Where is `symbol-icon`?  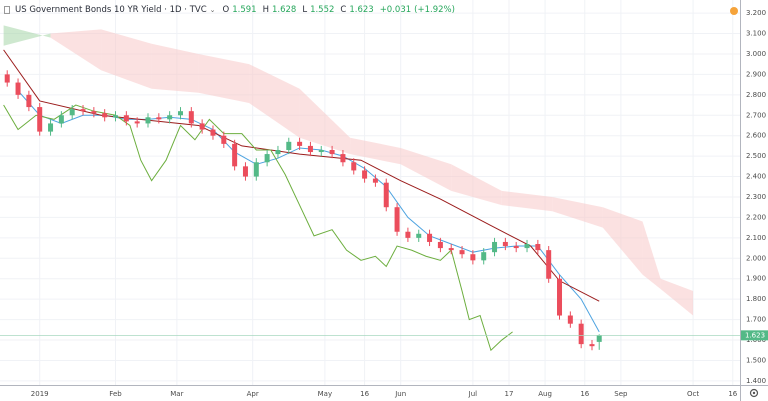
symbol-icon is located at coordinates (7, 10).